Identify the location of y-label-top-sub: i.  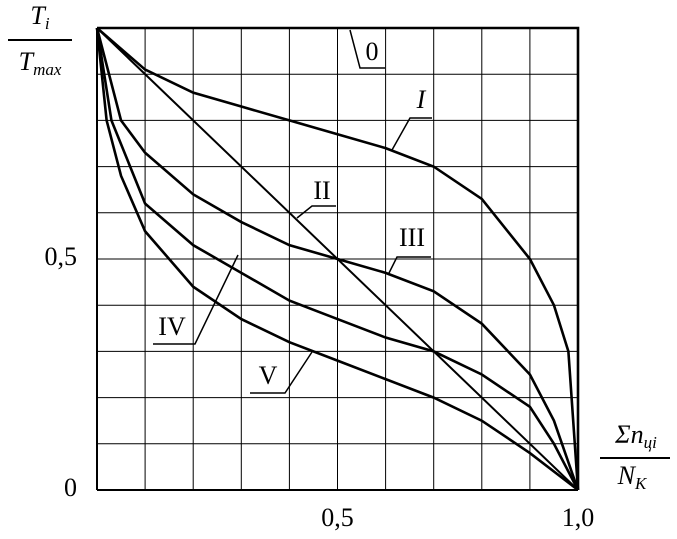
(47, 23).